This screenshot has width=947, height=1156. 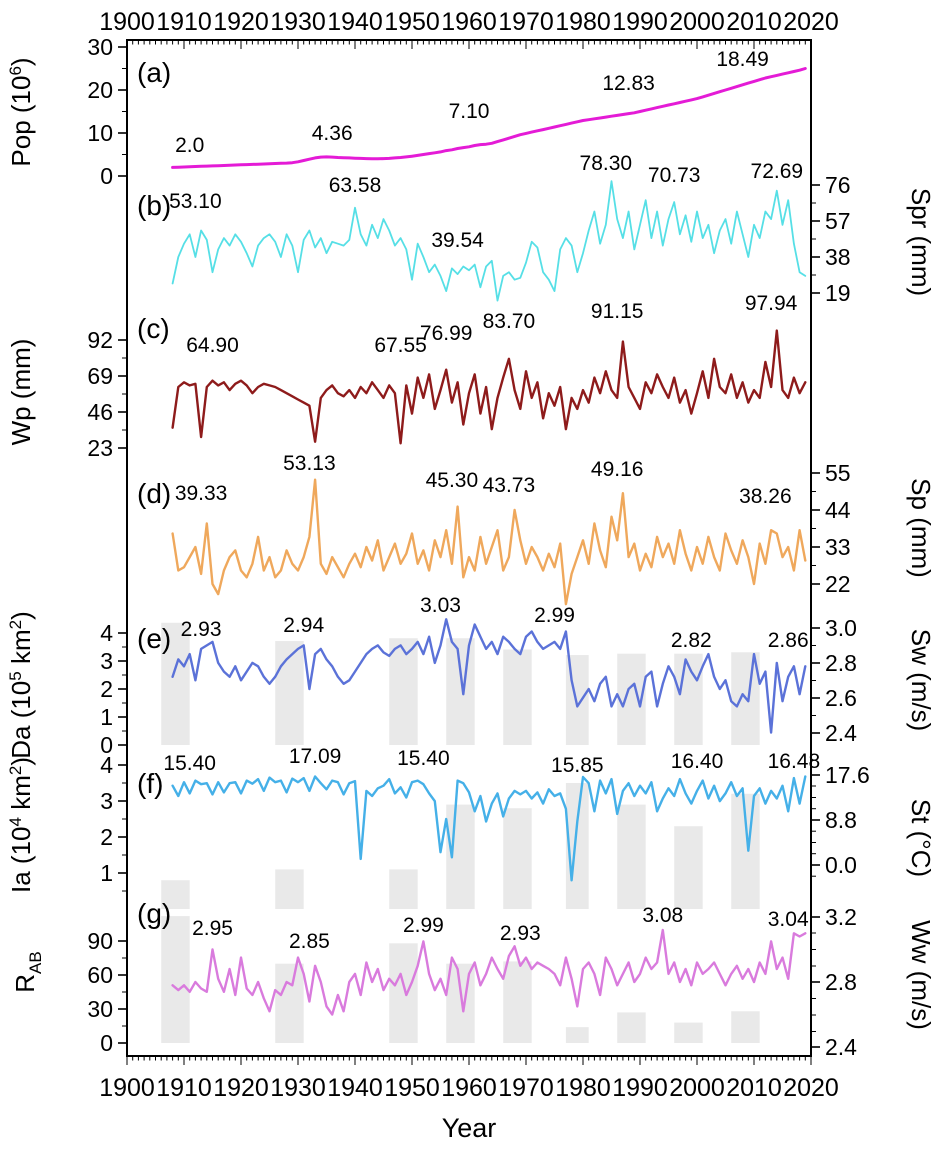 What do you see at coordinates (412, 22) in the screenshot?
I see `x-tick-label-top: 1950` at bounding box center [412, 22].